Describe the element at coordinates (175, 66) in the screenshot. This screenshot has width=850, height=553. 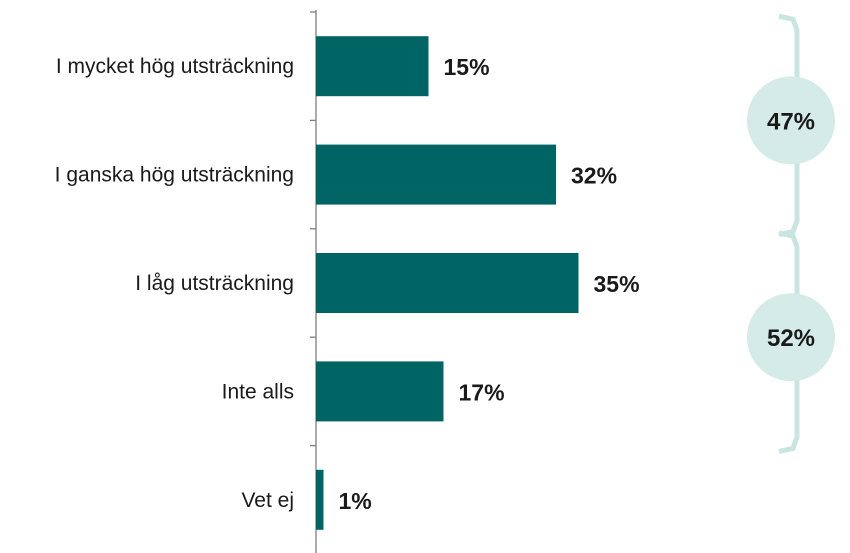
I see `category-label: I mycket hög utsträckning` at that location.